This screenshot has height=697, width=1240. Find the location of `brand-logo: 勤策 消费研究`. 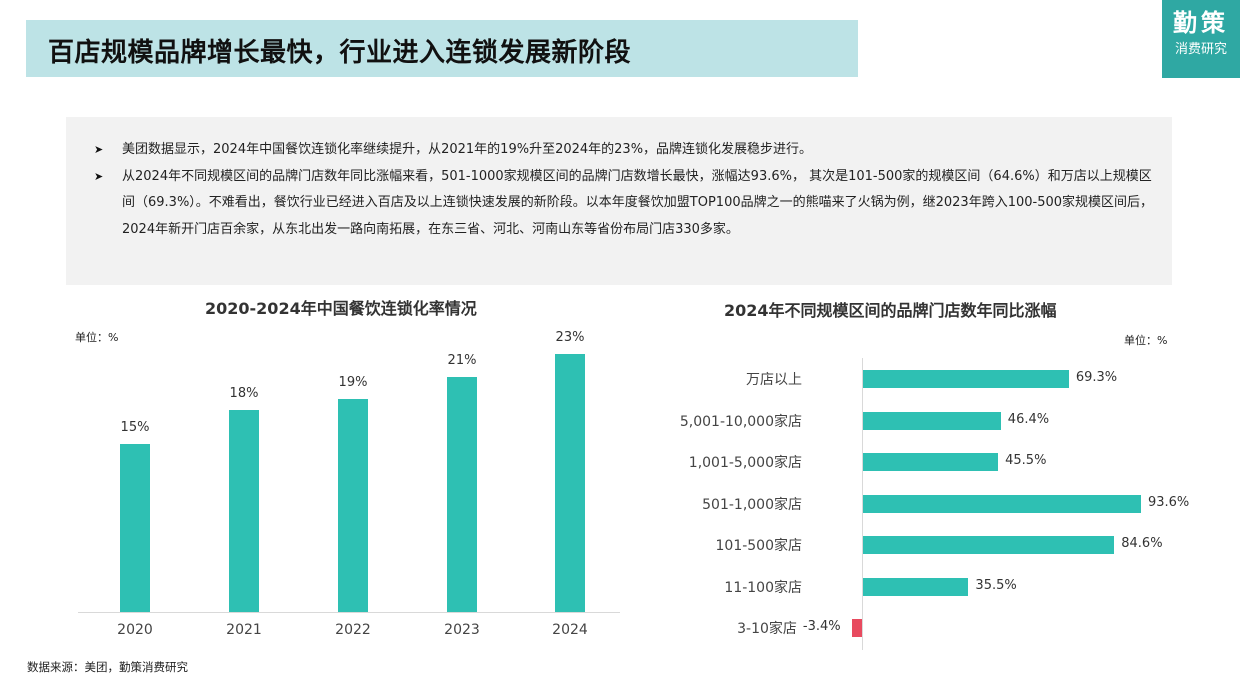

brand-logo: 勤策 消费研究 is located at coordinates (1201, 39).